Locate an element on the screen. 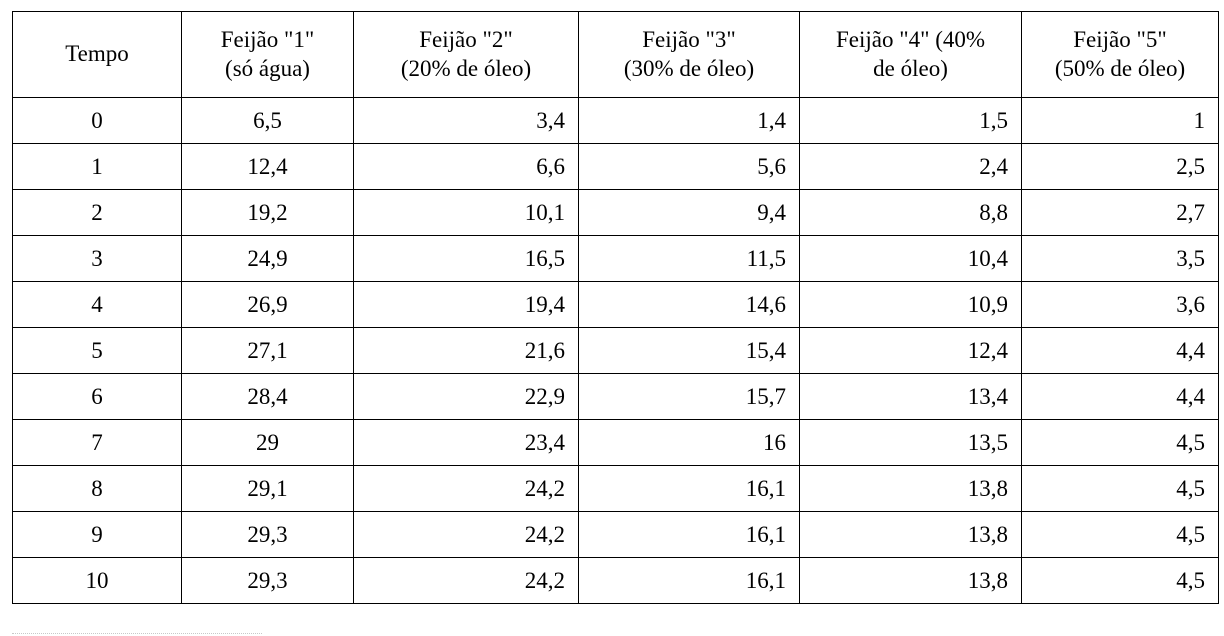 The height and width of the screenshot is (636, 1224). time-cell: 10 is located at coordinates (97, 580).